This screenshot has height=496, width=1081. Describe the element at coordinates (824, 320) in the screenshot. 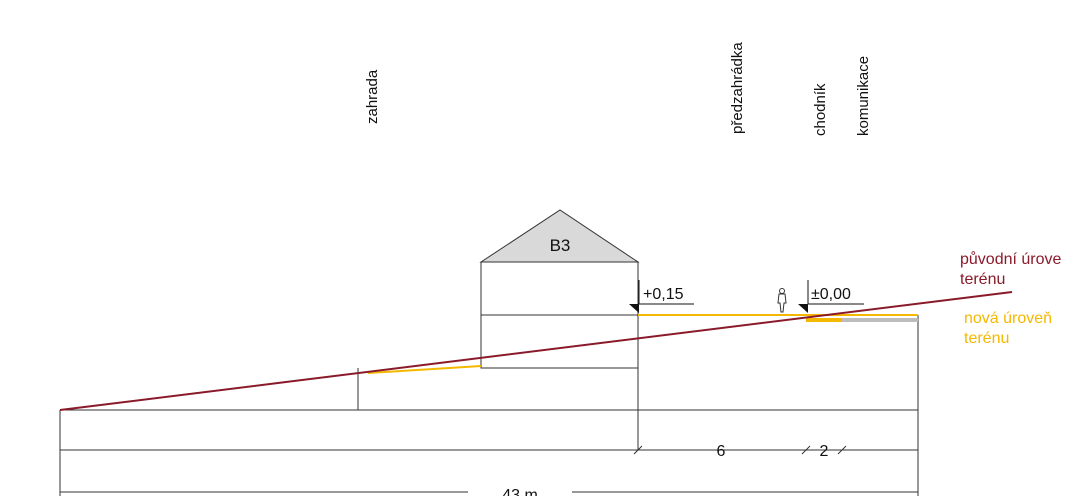

I see `sidewalk-surface` at that location.